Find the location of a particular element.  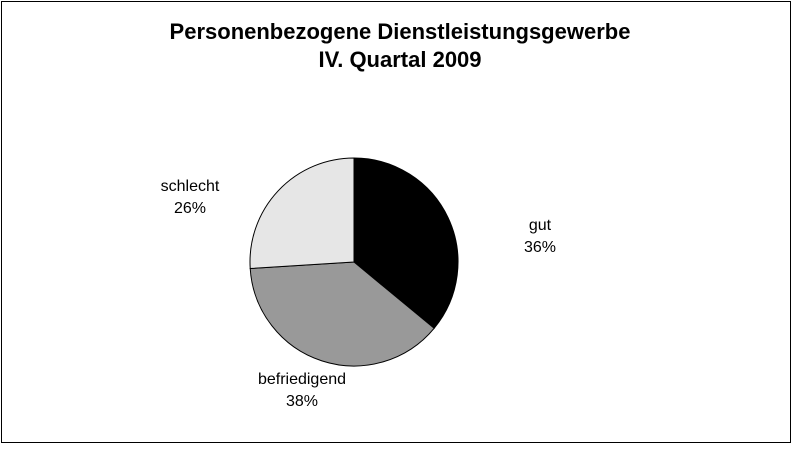

slice-value-label: 26% is located at coordinates (190, 208).